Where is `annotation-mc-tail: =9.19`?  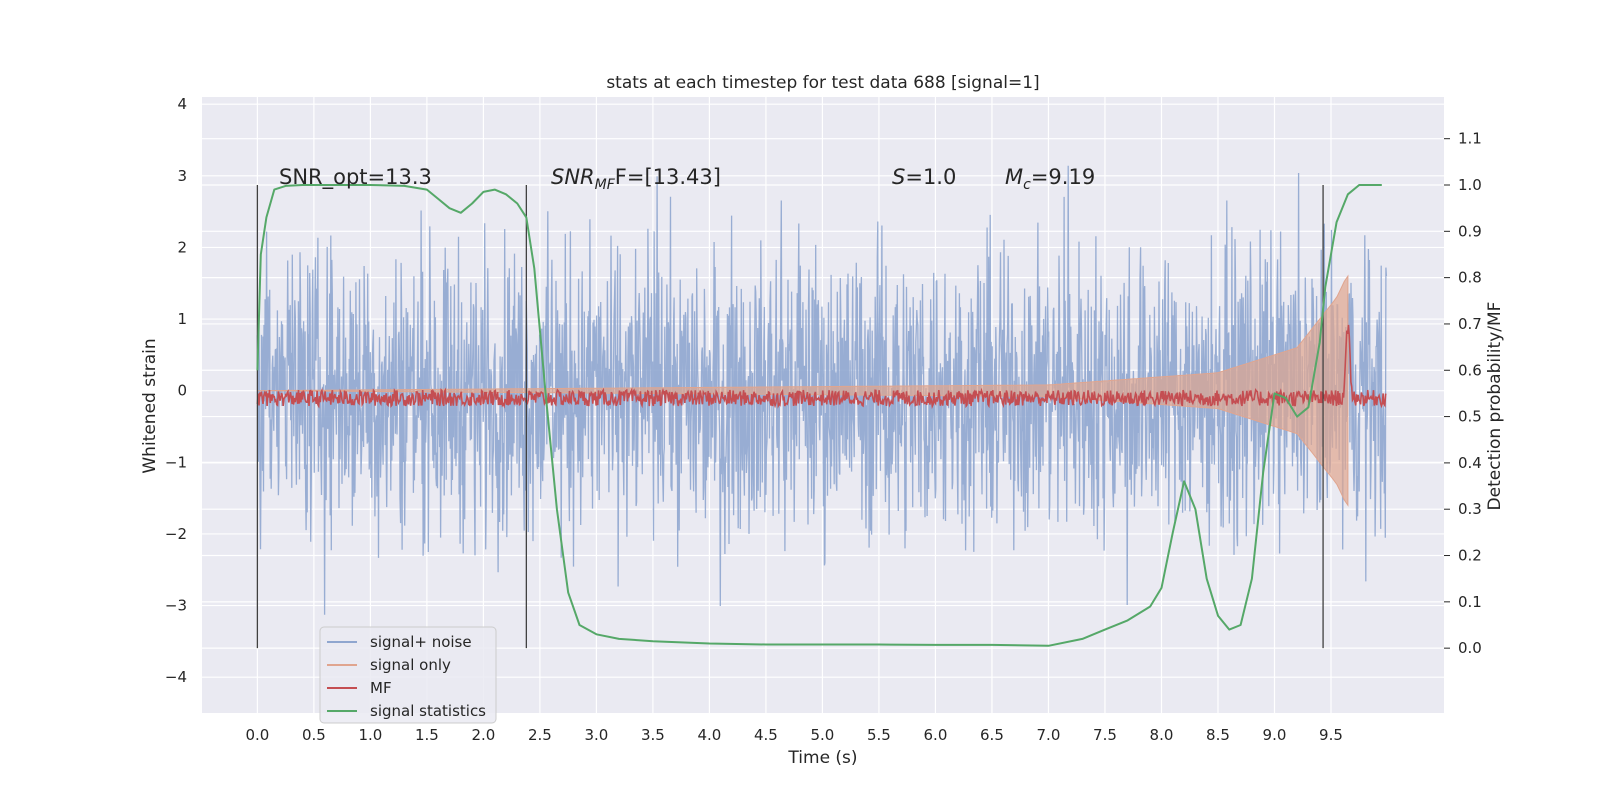
annotation-mc-tail: =9.19 is located at coordinates (1063, 177).